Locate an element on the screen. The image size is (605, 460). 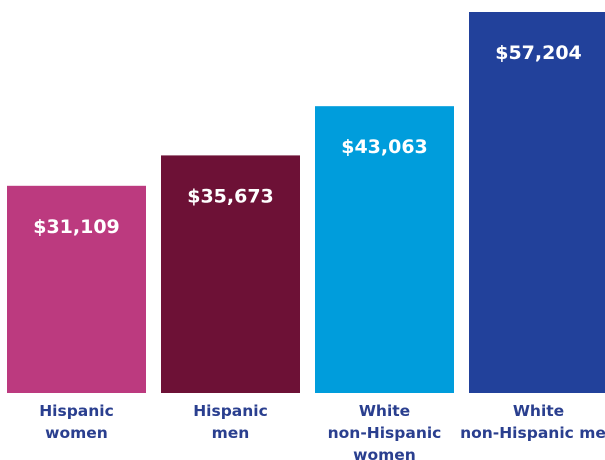
bar-value-label: $31,109 is located at coordinates (76, 227).